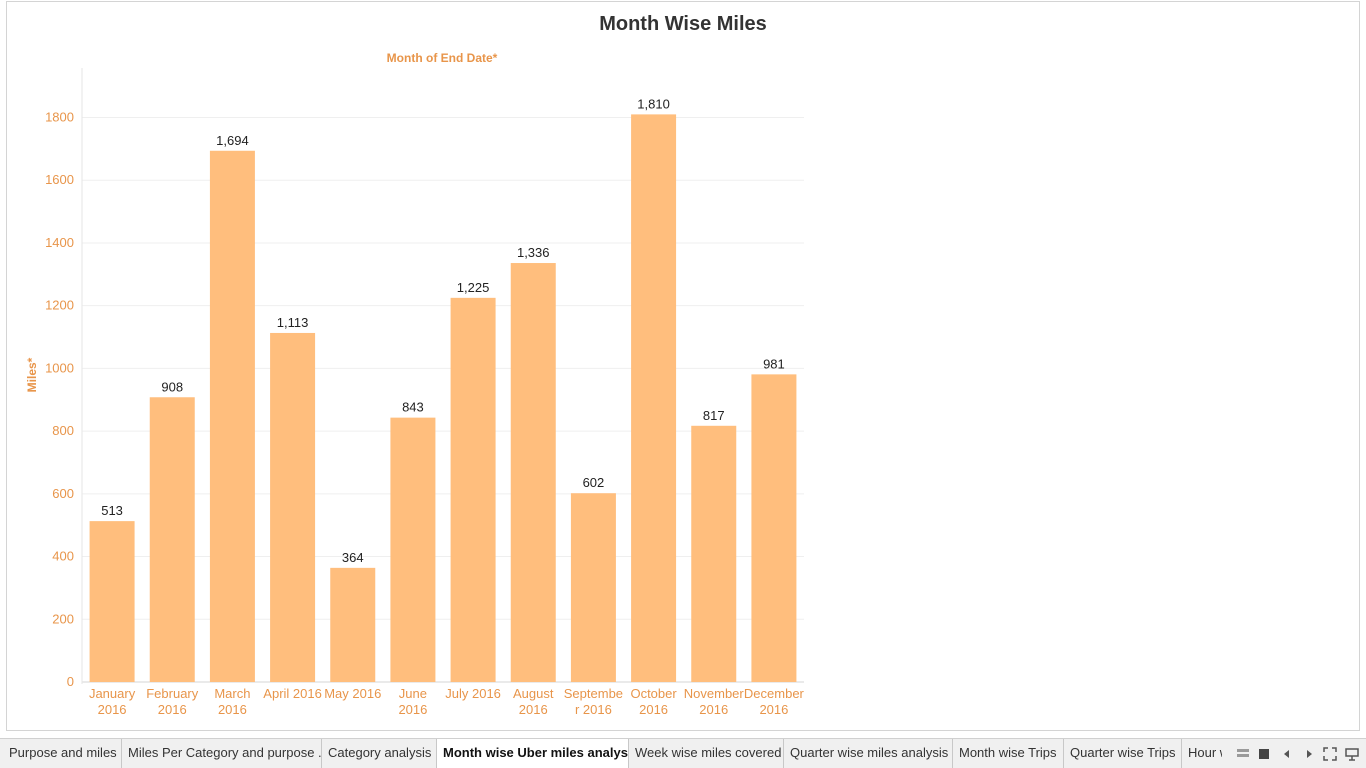 The width and height of the screenshot is (1366, 768). Describe the element at coordinates (868, 753) in the screenshot. I see `tab-quarter-wise-miles: Quarter wise miles analysis` at that location.